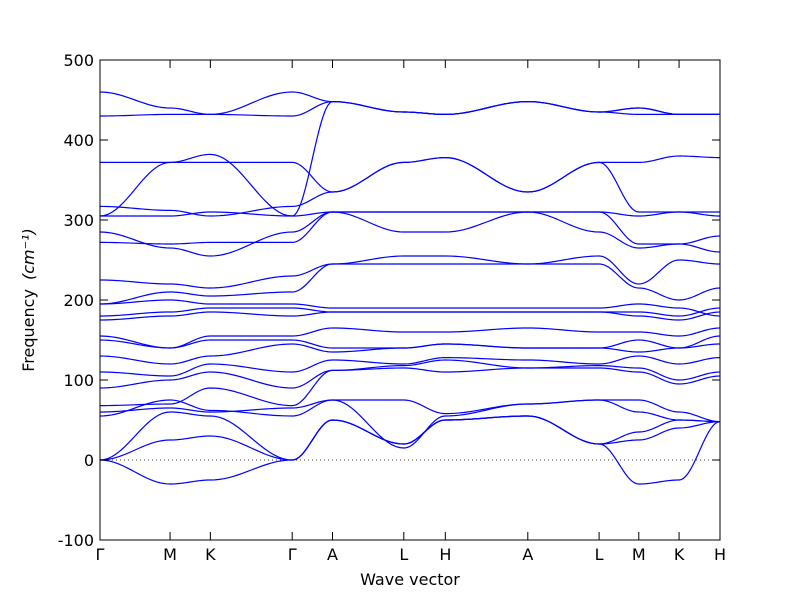  What do you see at coordinates (76, 540) in the screenshot?
I see `y-tick-label: -100` at bounding box center [76, 540].